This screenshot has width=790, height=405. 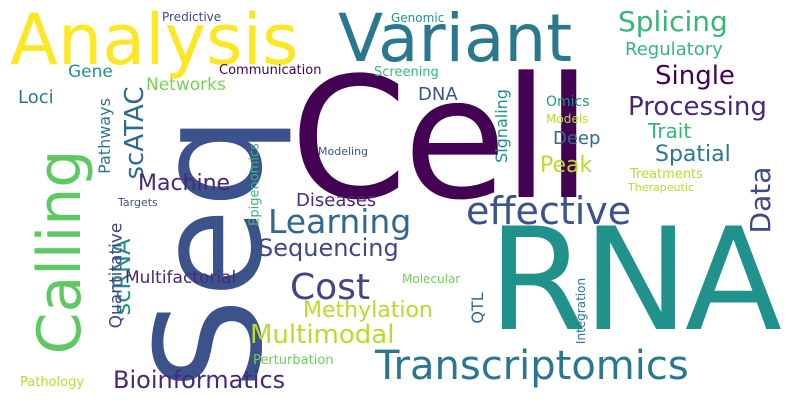 What do you see at coordinates (532, 366) in the screenshot?
I see `word-transcriptomics: Transcriptomics` at bounding box center [532, 366].